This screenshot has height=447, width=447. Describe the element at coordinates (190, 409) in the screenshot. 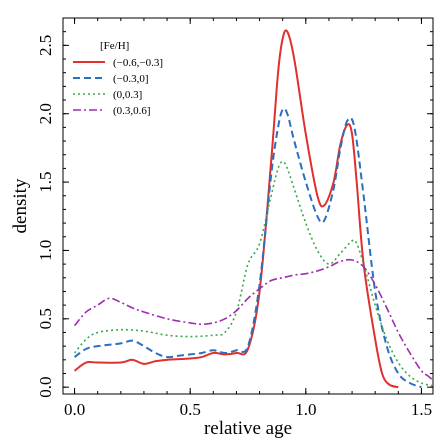

I see `x-tick-label: 0.5` at that location.